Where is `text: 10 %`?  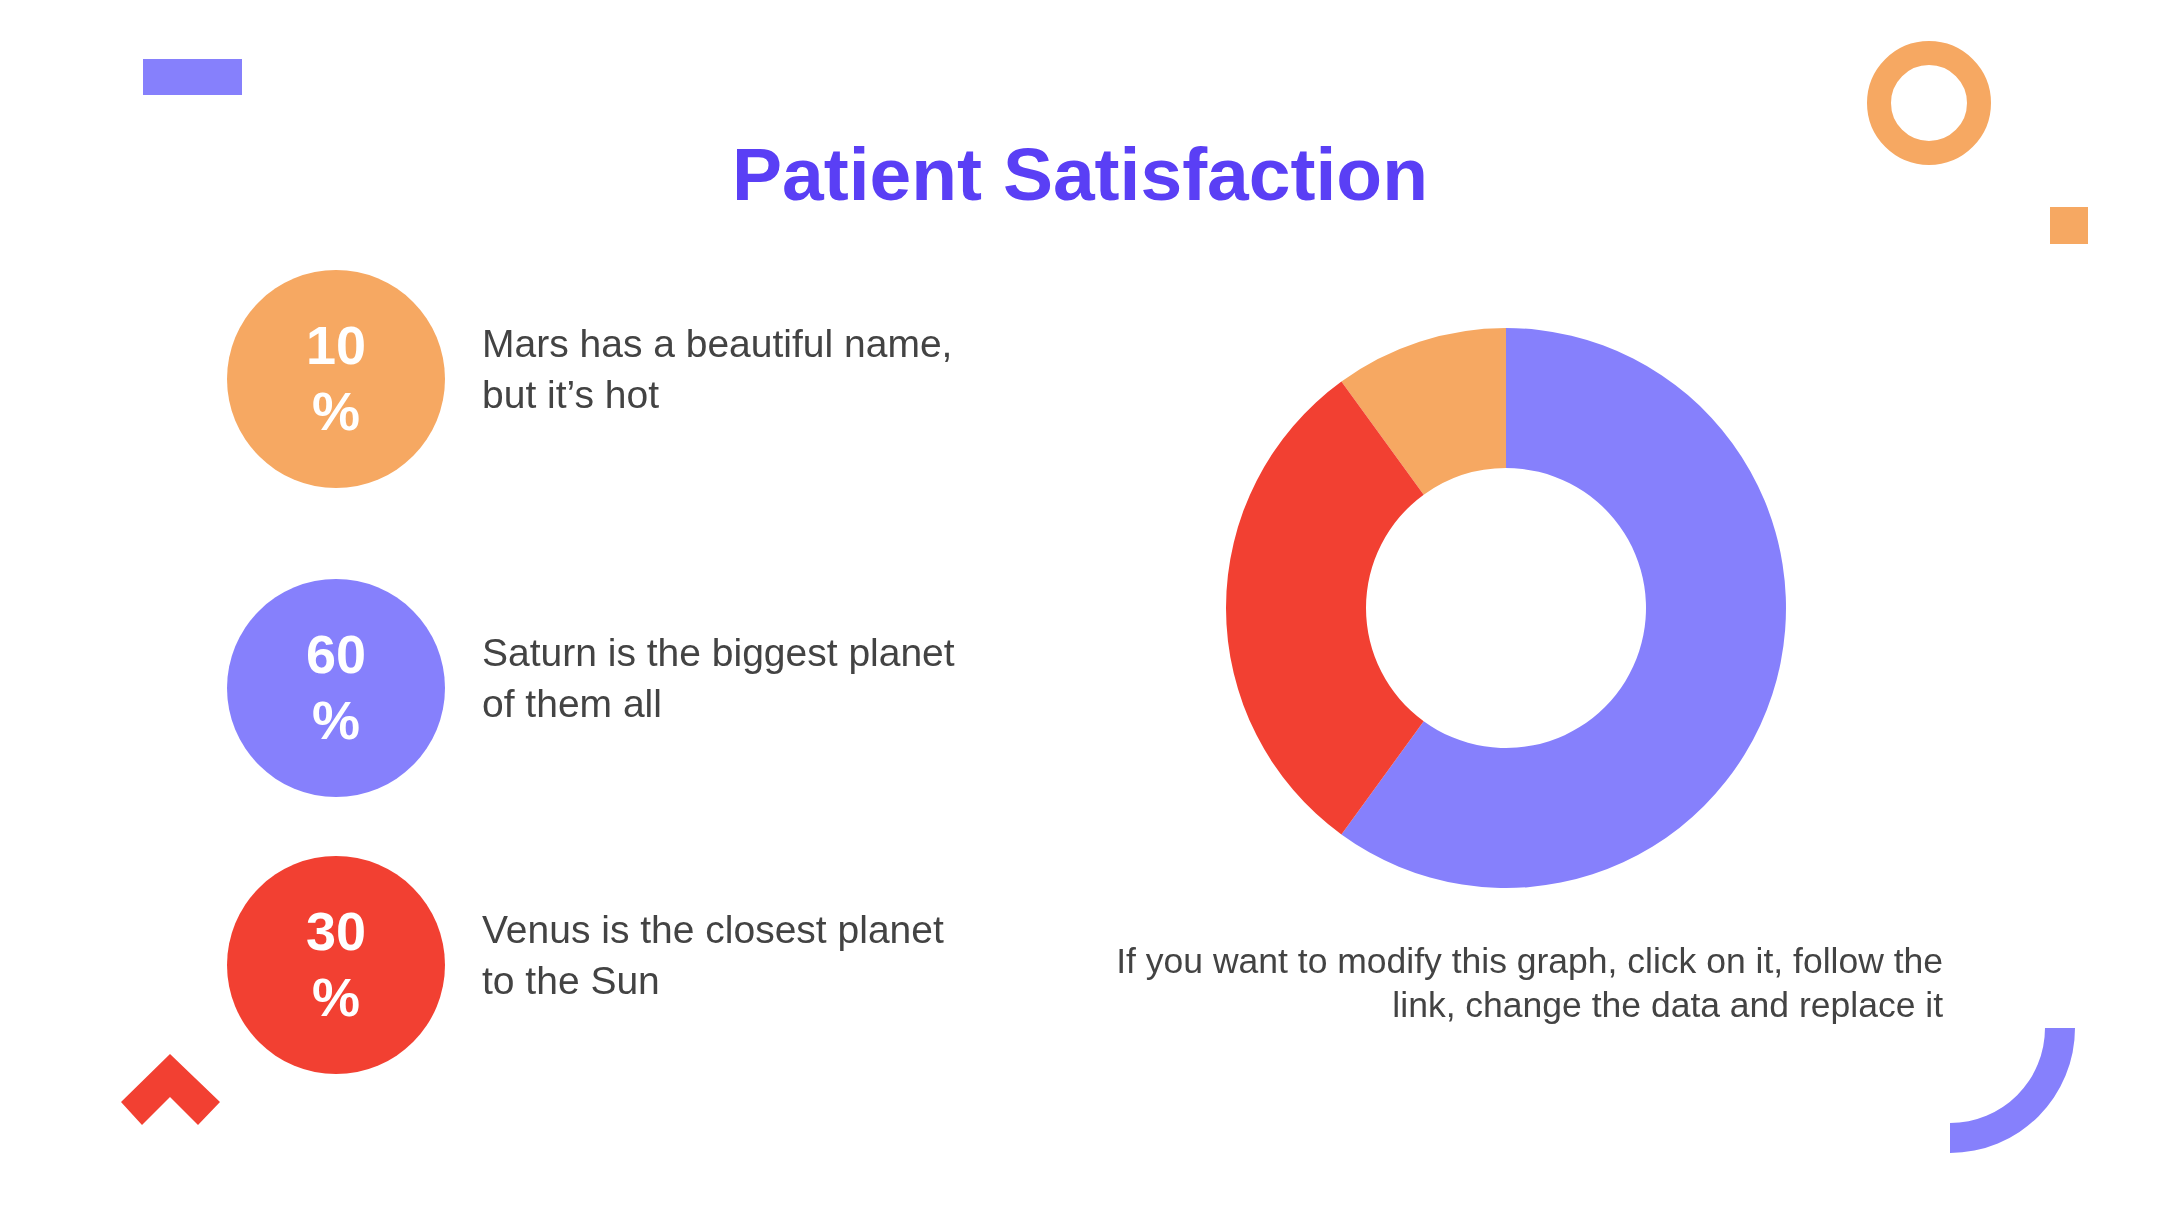 text: 10 % is located at coordinates (336, 378).